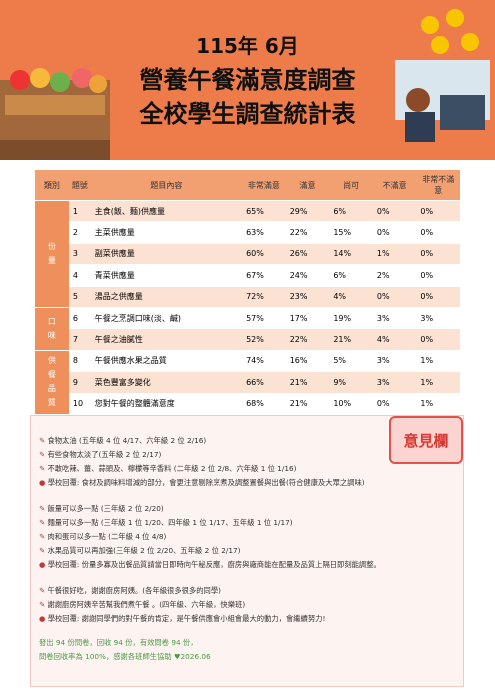 This screenshot has height=700, width=495. Describe the element at coordinates (426, 440) in the screenshot. I see `comments-title: 意見欄` at that location.